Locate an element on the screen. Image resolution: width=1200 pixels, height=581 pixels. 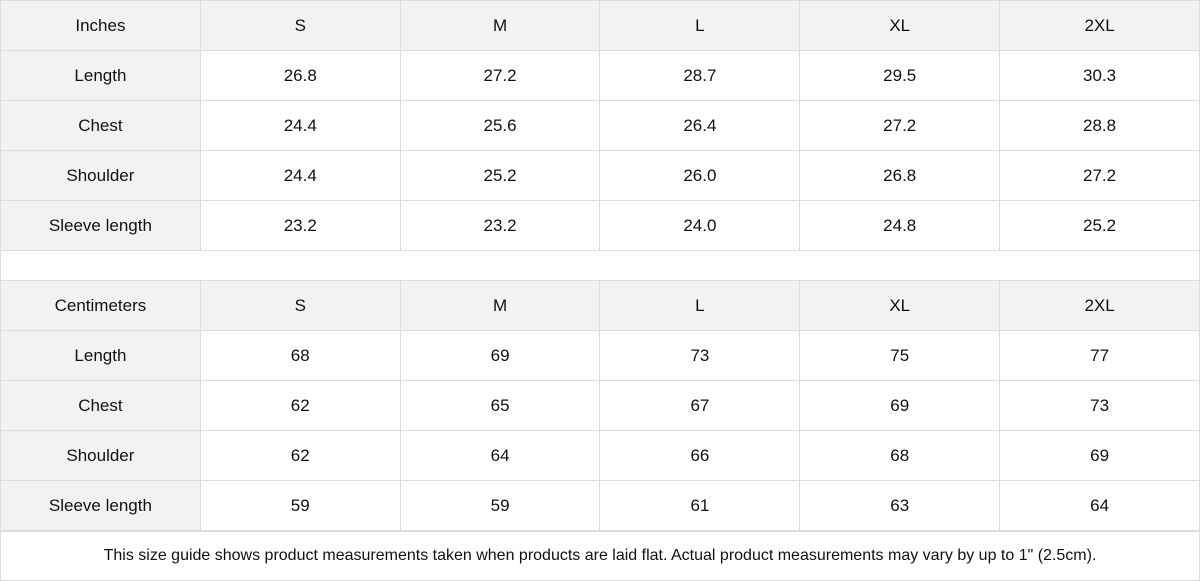
measurement-cell: 77 is located at coordinates (1099, 355).